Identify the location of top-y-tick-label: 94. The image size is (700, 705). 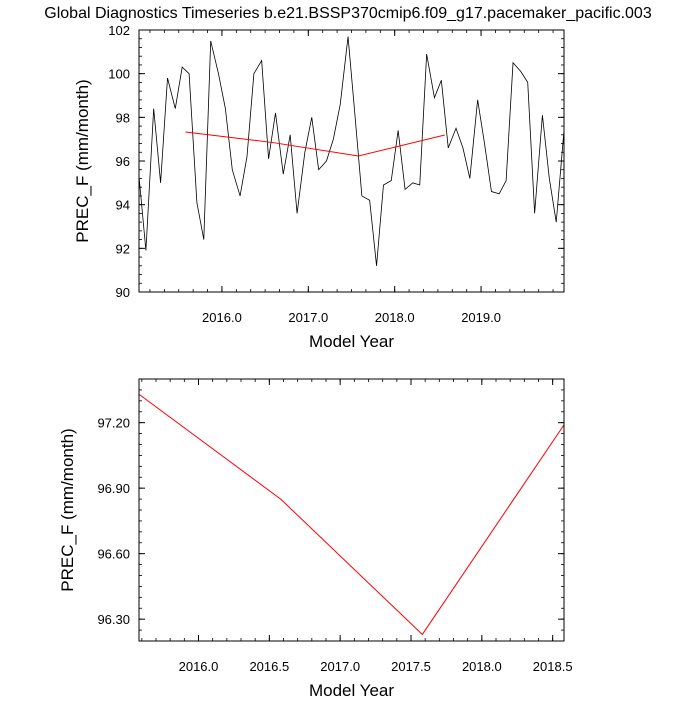
(123, 205).